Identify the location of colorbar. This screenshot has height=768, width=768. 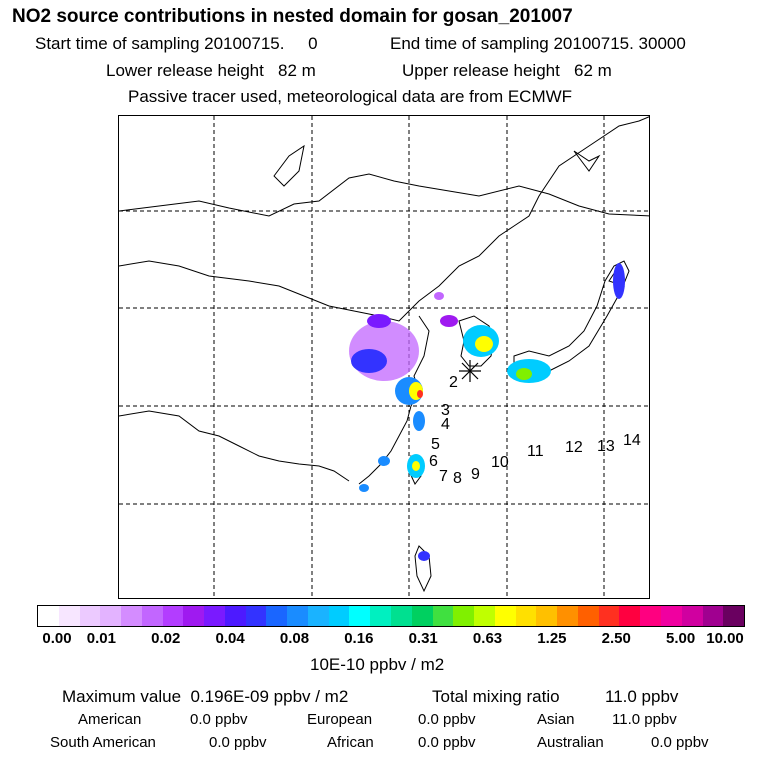
(391, 616).